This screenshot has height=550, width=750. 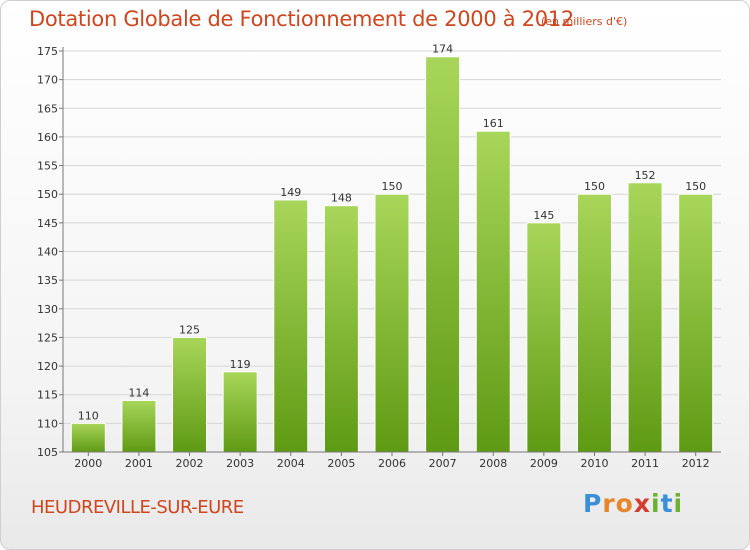 What do you see at coordinates (645, 463) in the screenshot?
I see `x-tick-label: 2011` at bounding box center [645, 463].